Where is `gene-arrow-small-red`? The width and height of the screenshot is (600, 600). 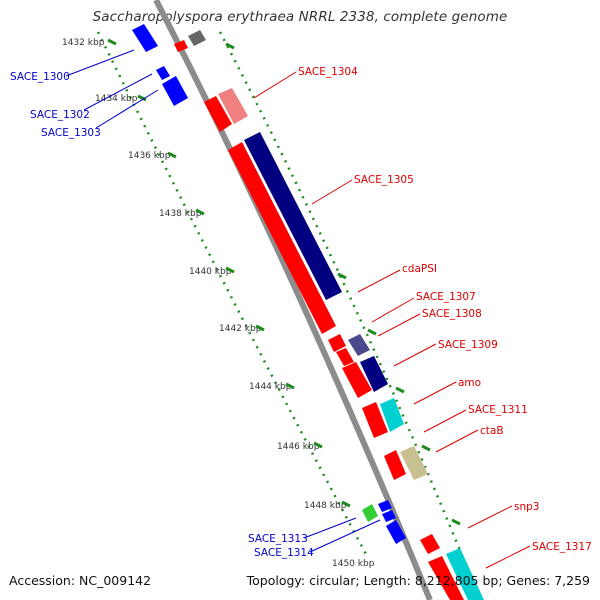 gene-arrow-small-red is located at coordinates (181, 46).